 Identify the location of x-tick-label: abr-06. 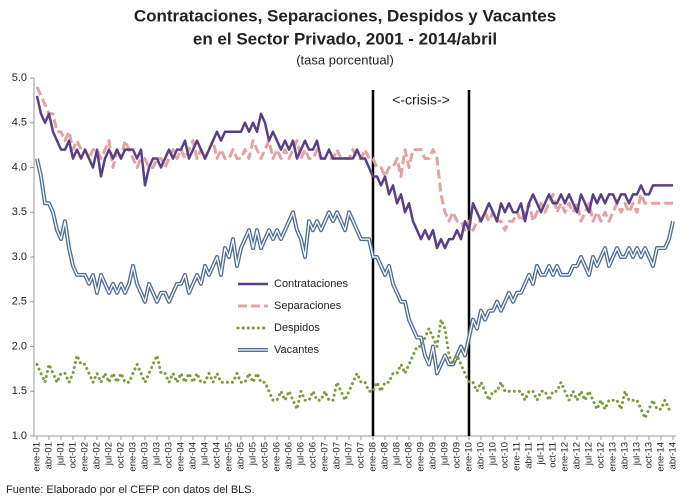
(289, 455).